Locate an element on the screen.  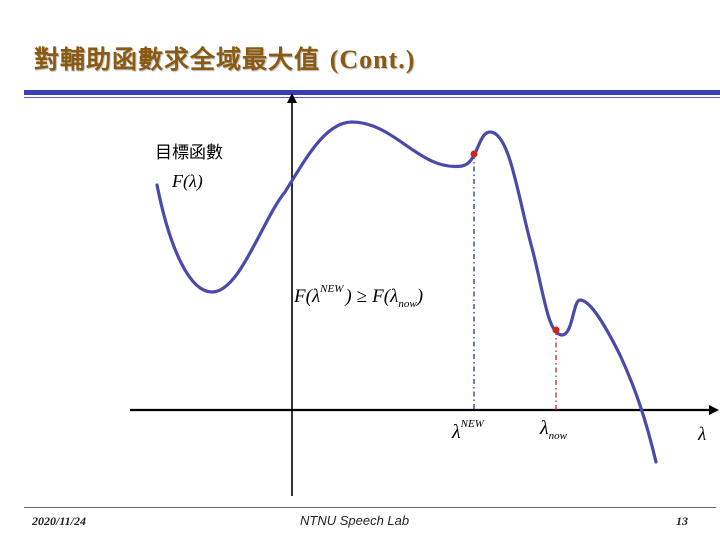
x-axis-label: λ is located at coordinates (701, 434).